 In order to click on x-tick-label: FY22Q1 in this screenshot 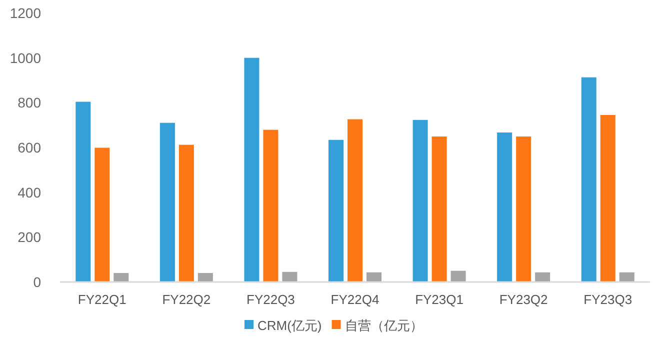, I will do `click(102, 299)`.